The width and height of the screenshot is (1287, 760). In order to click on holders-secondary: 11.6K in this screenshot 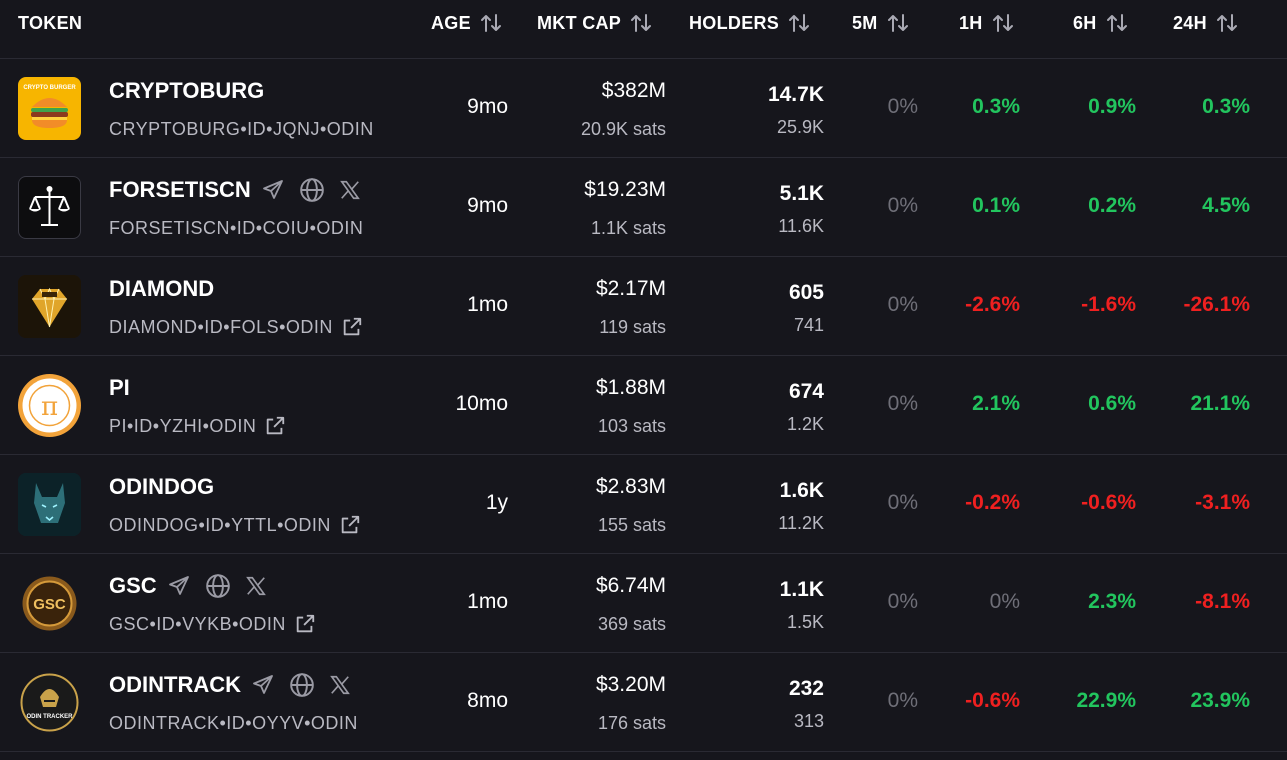, I will do `click(801, 226)`.